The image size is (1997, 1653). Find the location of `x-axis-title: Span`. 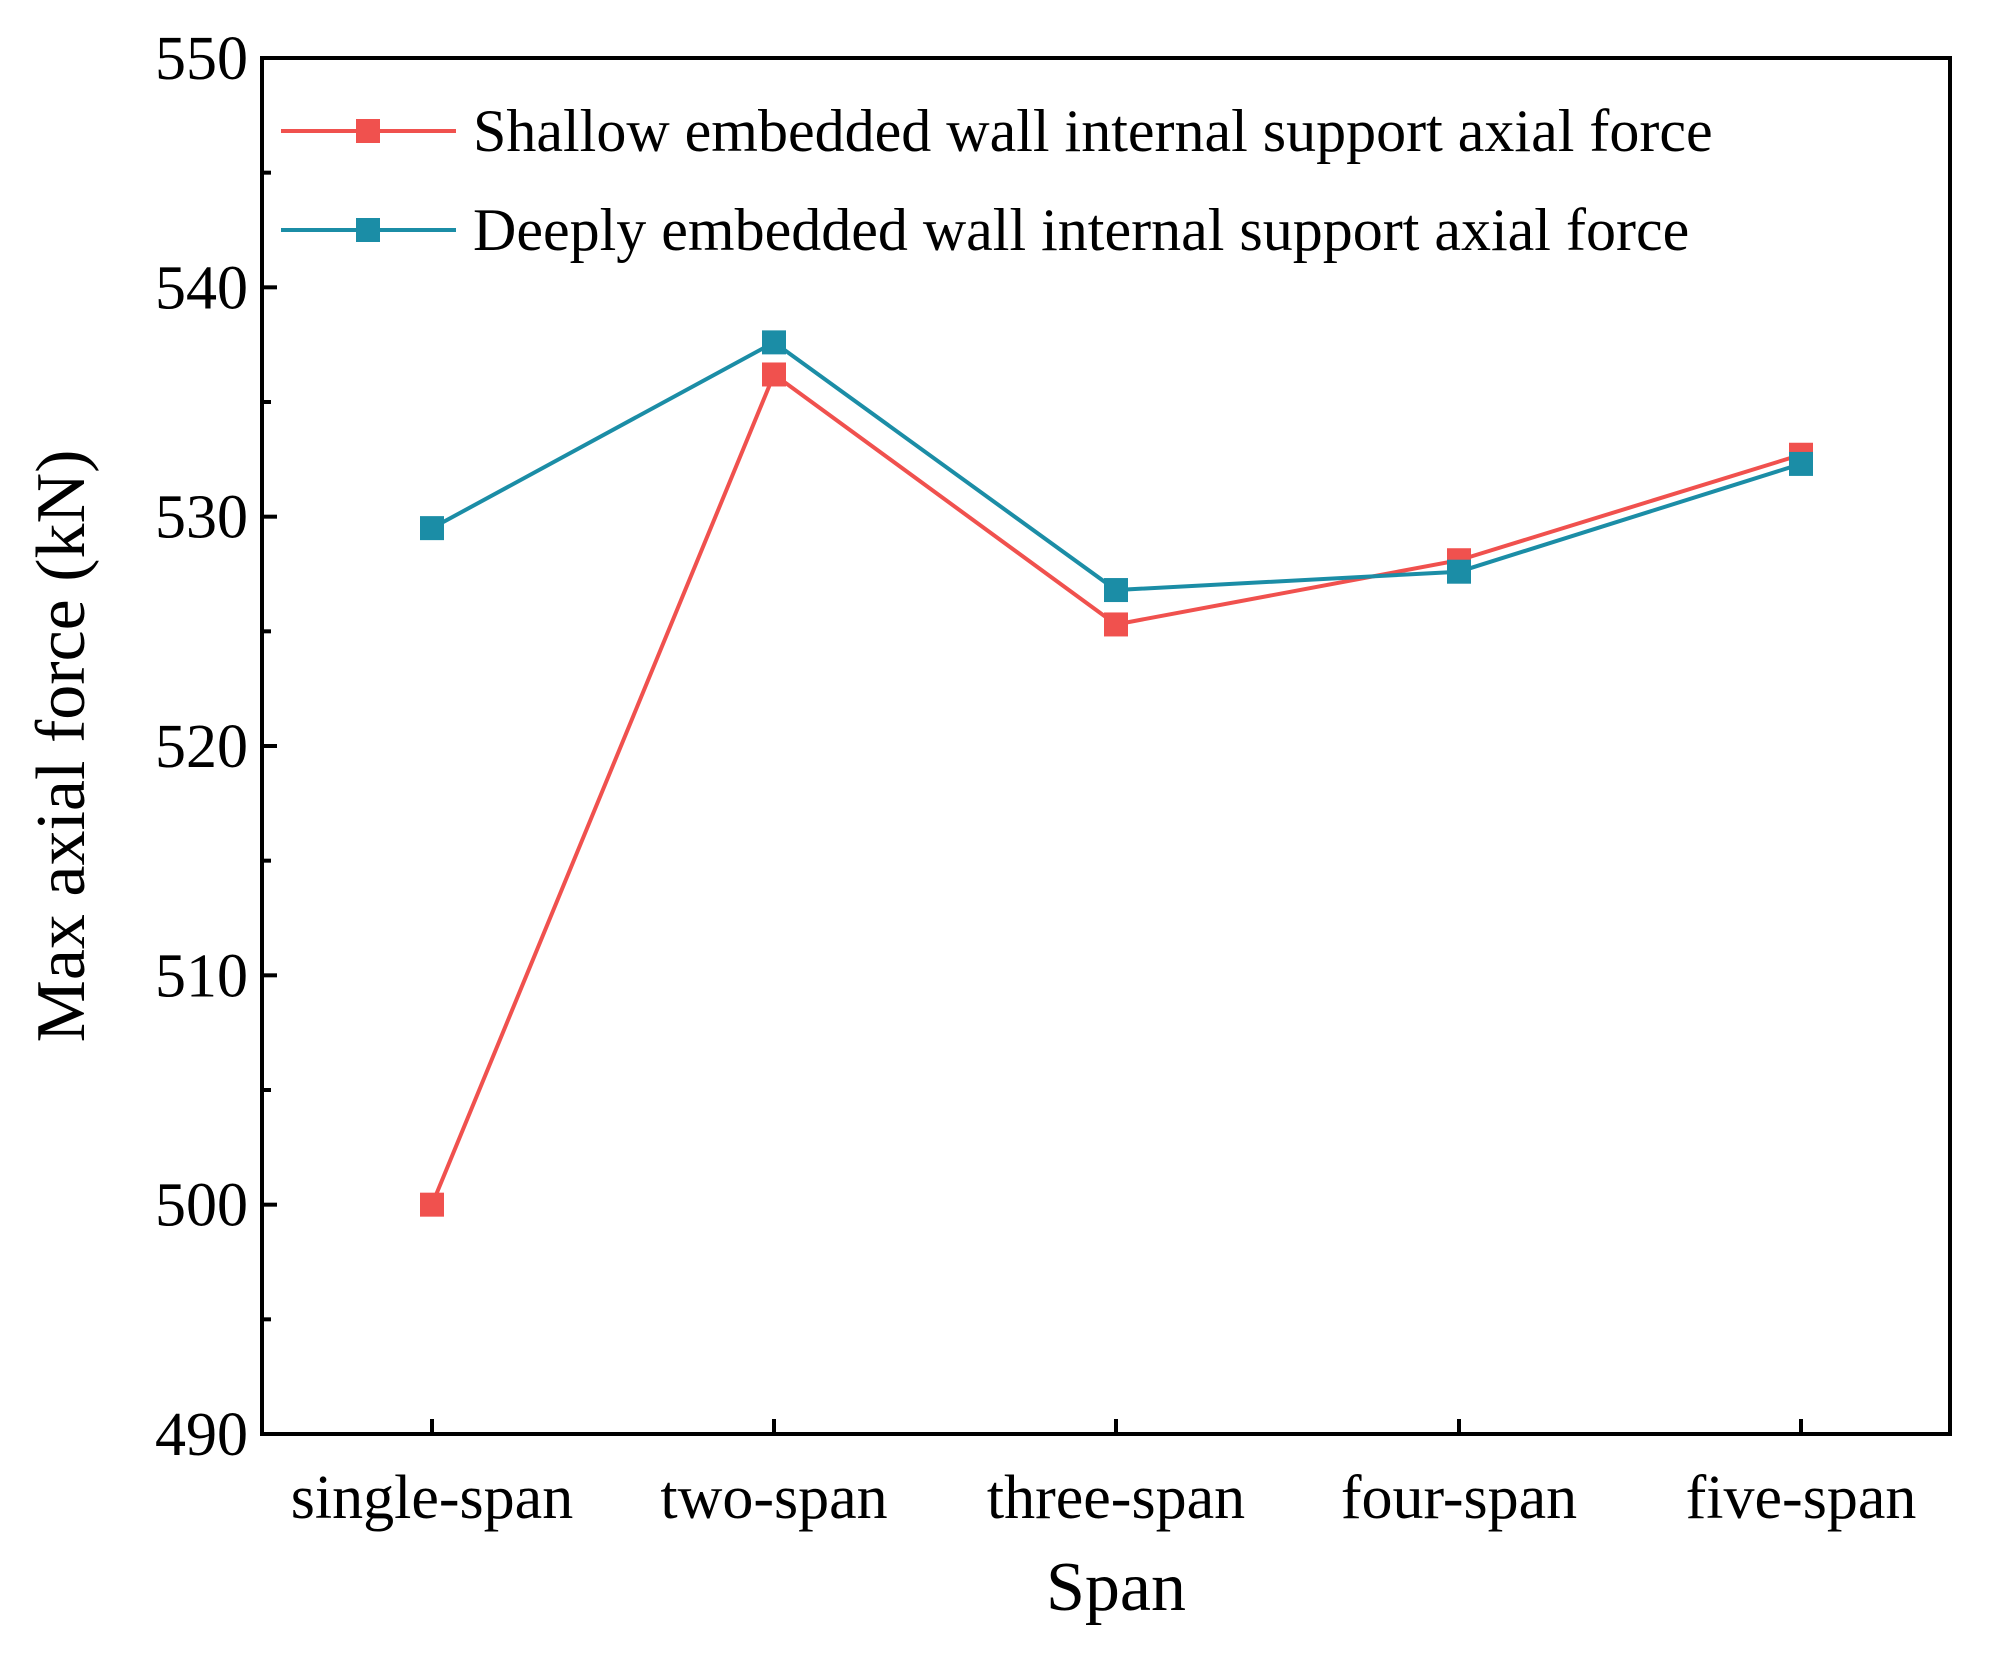

x-axis-title: Span is located at coordinates (1116, 1587).